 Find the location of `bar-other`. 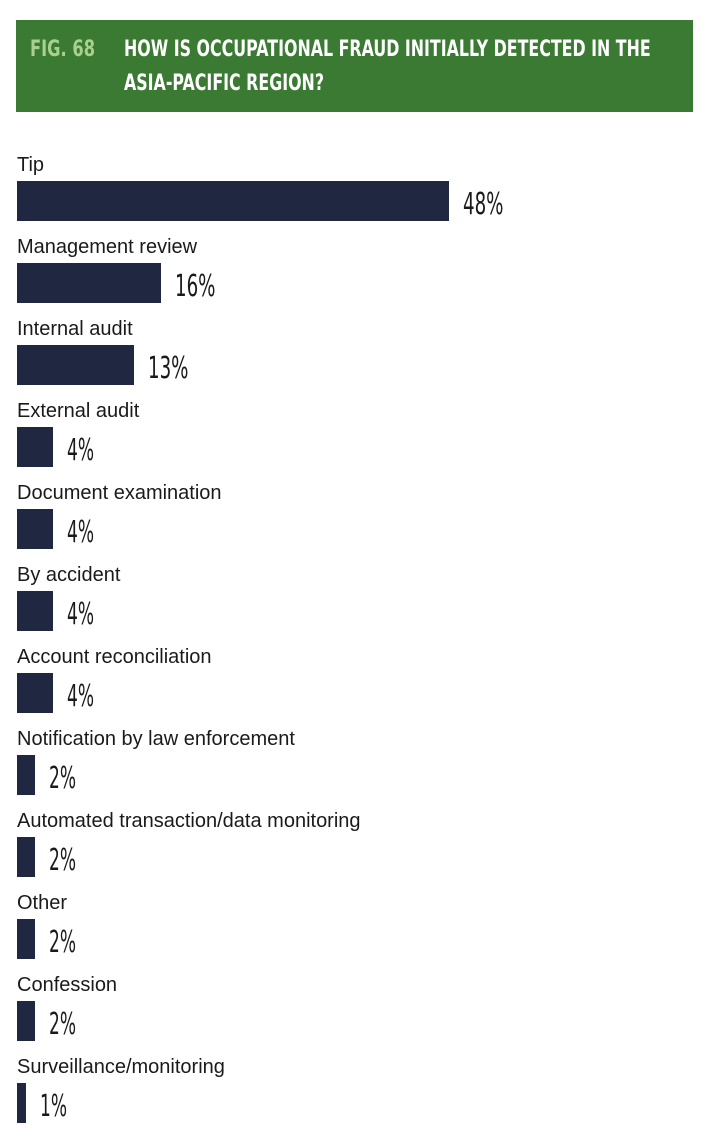

bar-other is located at coordinates (26, 939).